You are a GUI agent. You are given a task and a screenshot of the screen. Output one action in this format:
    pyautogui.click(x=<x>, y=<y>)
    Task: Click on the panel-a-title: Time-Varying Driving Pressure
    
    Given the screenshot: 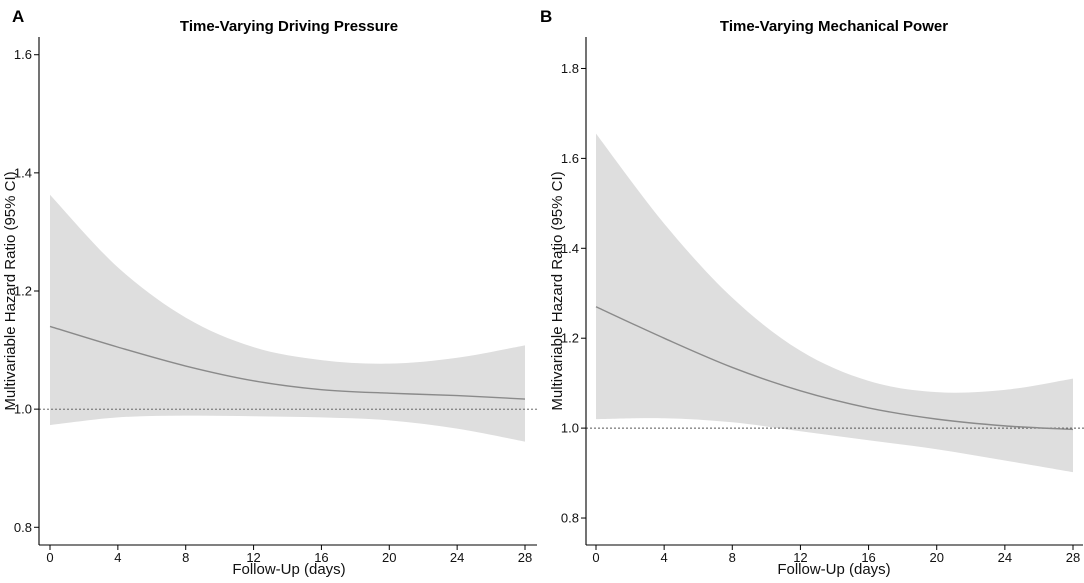 What is the action you would take?
    pyautogui.click(x=289, y=26)
    